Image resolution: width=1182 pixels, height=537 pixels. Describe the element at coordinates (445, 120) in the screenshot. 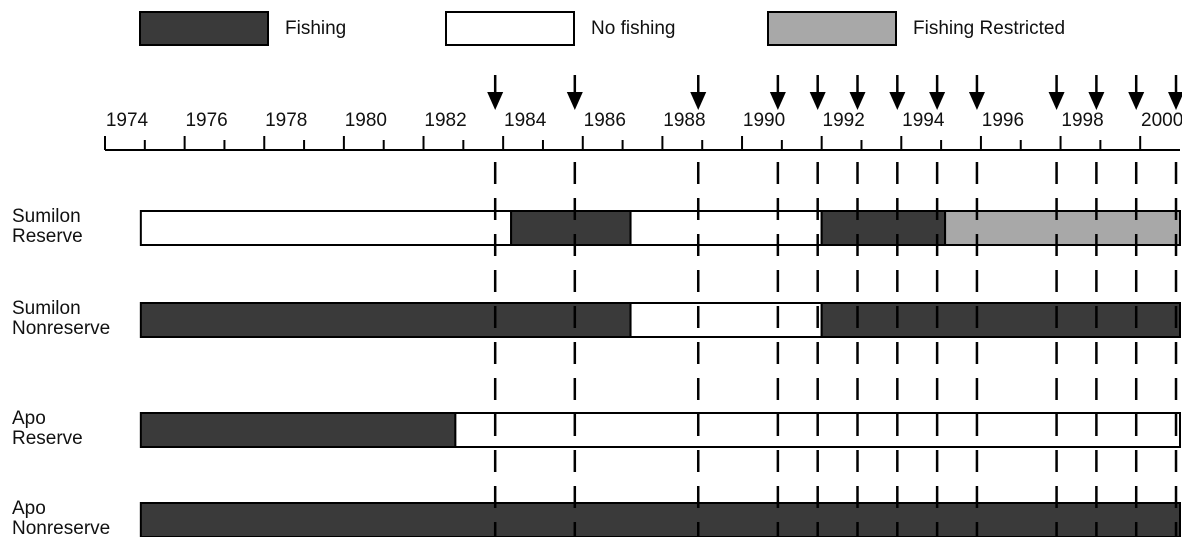

I see `x-tick-label: 1982` at that location.